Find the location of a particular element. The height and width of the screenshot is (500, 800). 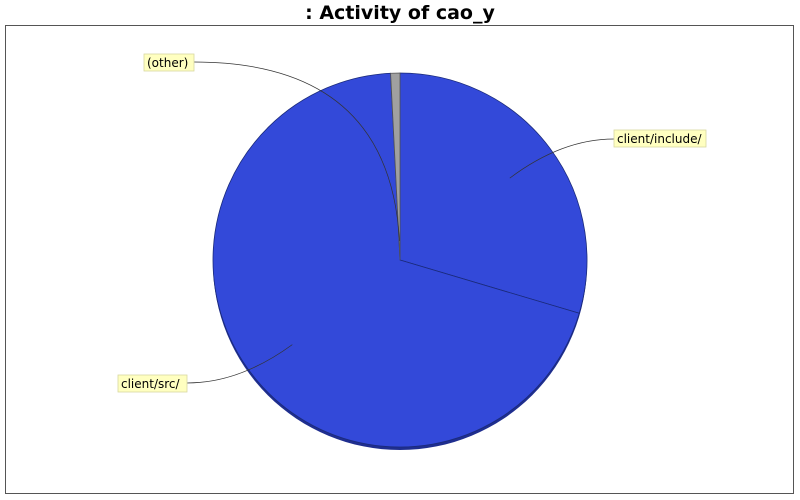

slice-label-box-other is located at coordinates (169, 62).